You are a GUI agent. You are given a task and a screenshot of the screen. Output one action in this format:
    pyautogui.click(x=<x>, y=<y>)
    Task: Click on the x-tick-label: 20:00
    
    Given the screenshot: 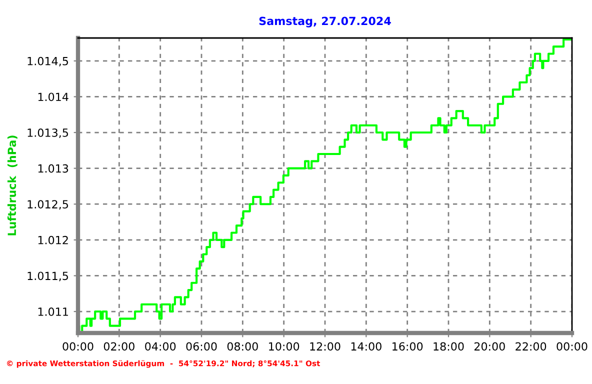 What is the action you would take?
    pyautogui.click(x=489, y=346)
    